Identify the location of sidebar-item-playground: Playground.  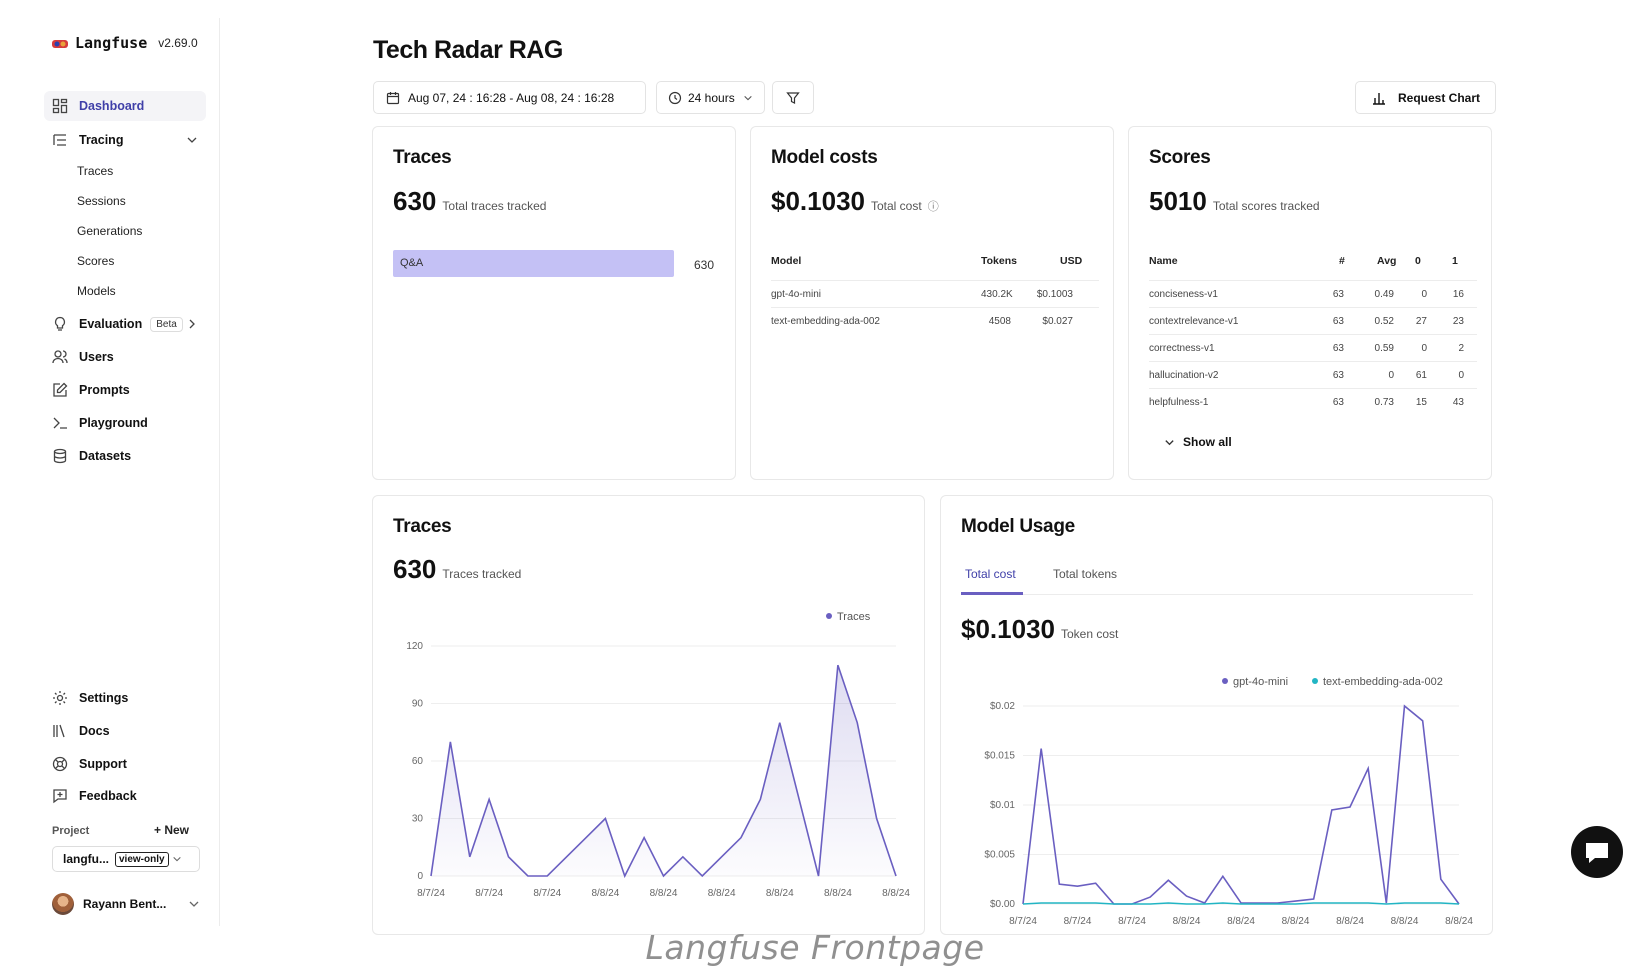
(125, 423).